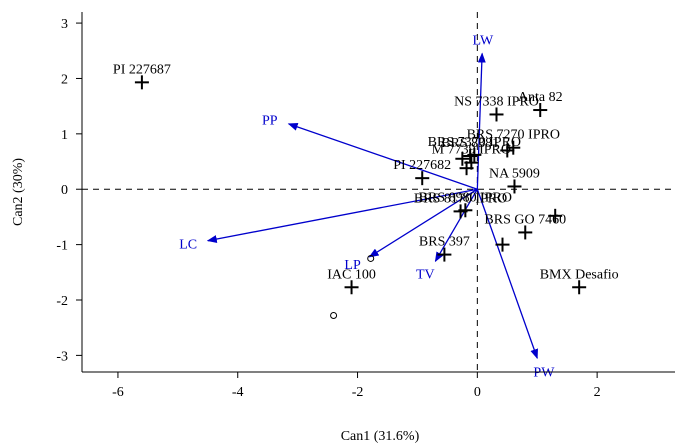  Describe the element at coordinates (62, 356) in the screenshot. I see `y-tick-label: -3` at that location.